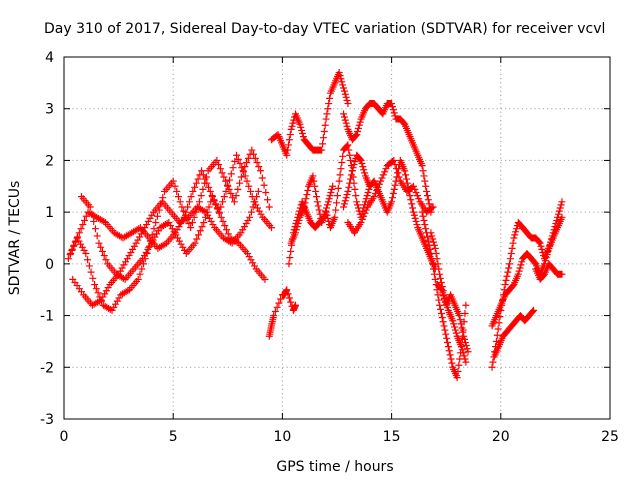  Describe the element at coordinates (392, 437) in the screenshot. I see `x-tick-label: 15` at that location.